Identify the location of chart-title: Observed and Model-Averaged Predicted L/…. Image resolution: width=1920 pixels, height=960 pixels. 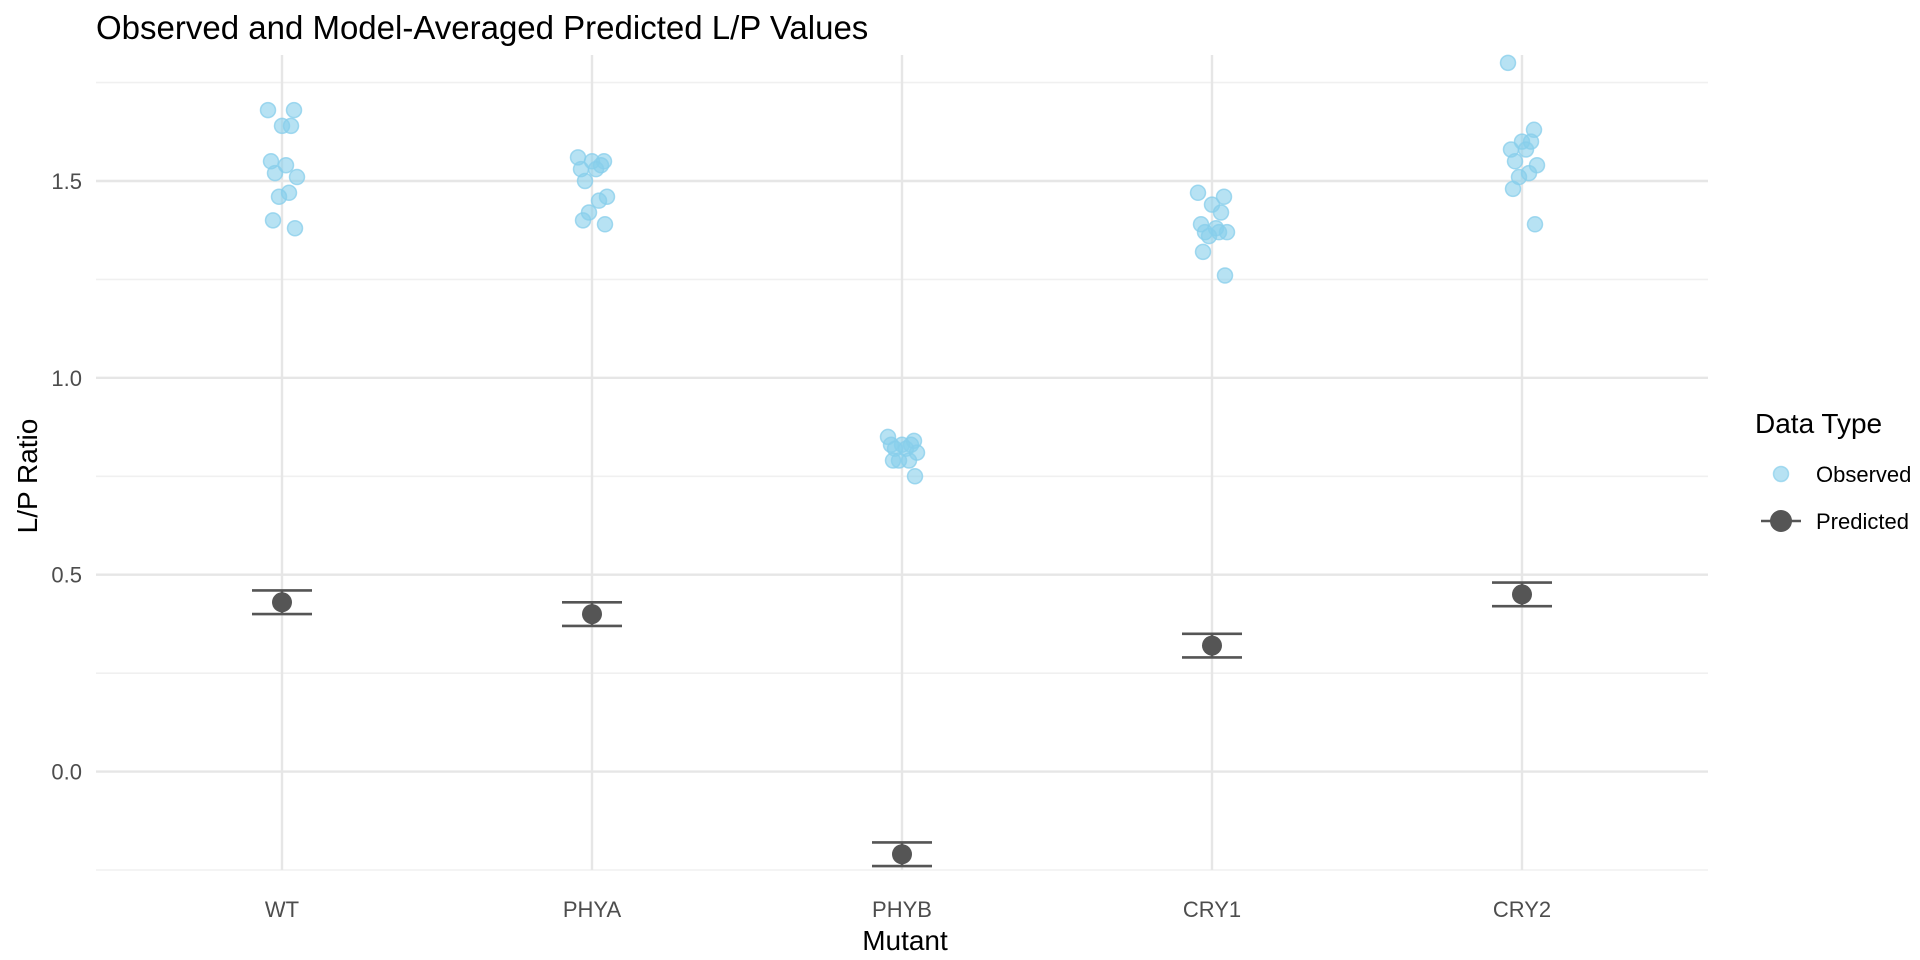
(482, 27).